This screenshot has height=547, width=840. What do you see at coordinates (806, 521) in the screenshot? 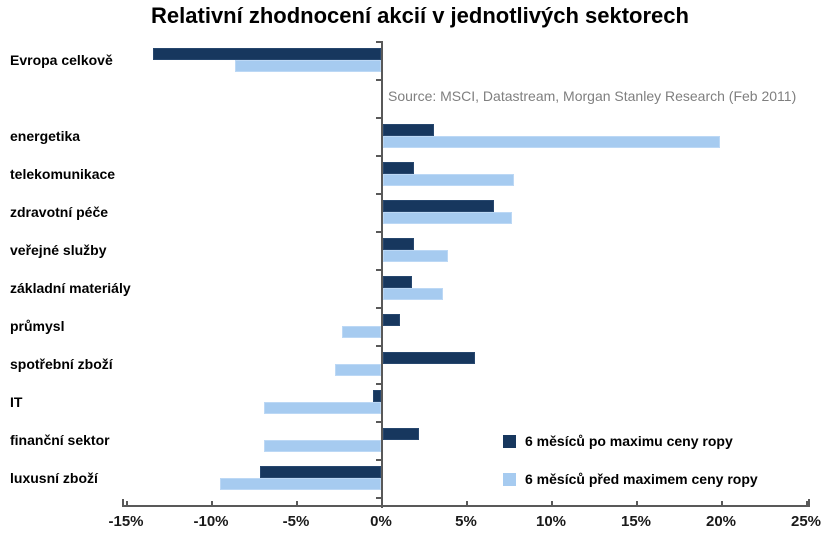
I see `x-axis-tick-label: 25%` at bounding box center [806, 521].